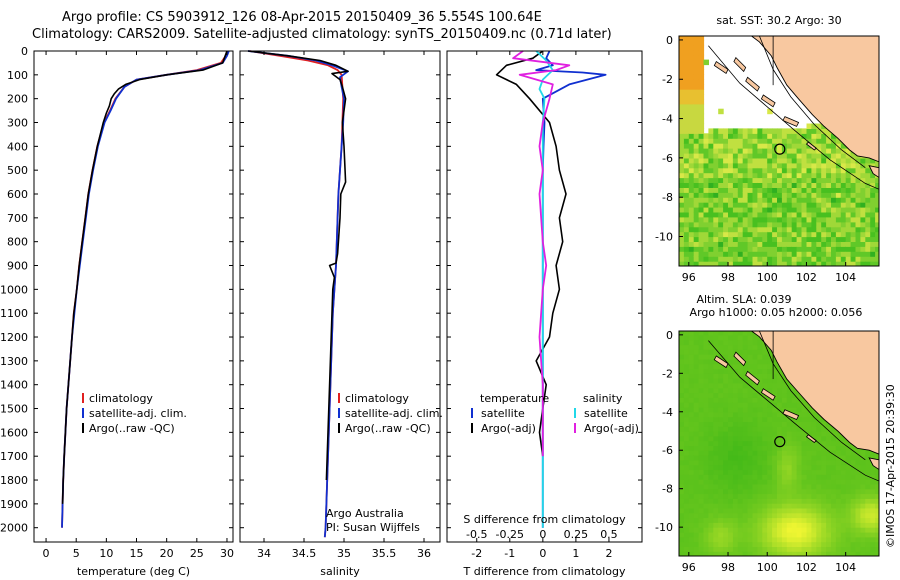 This screenshot has height=580, width=900. I want to click on differences-xtick-label: 0, so click(542, 553).